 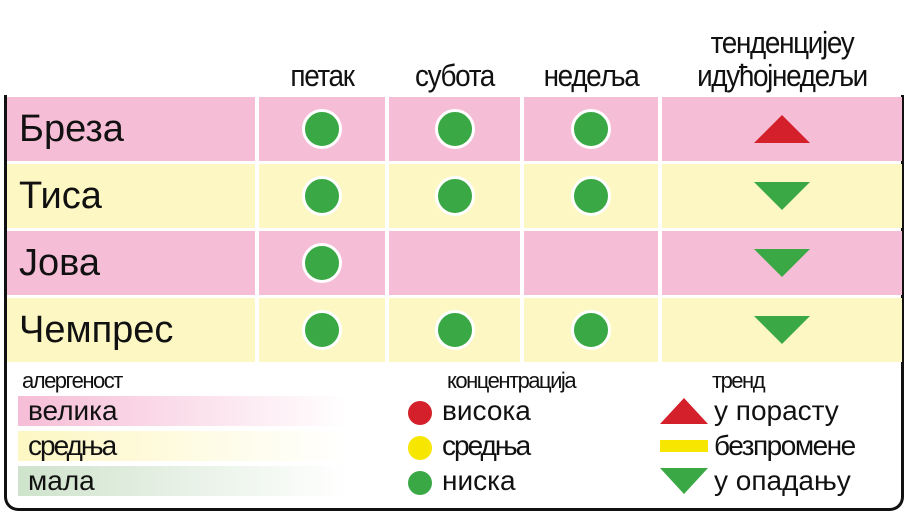 I want to click on plant-name-label: Чемпрес, so click(x=96, y=329).